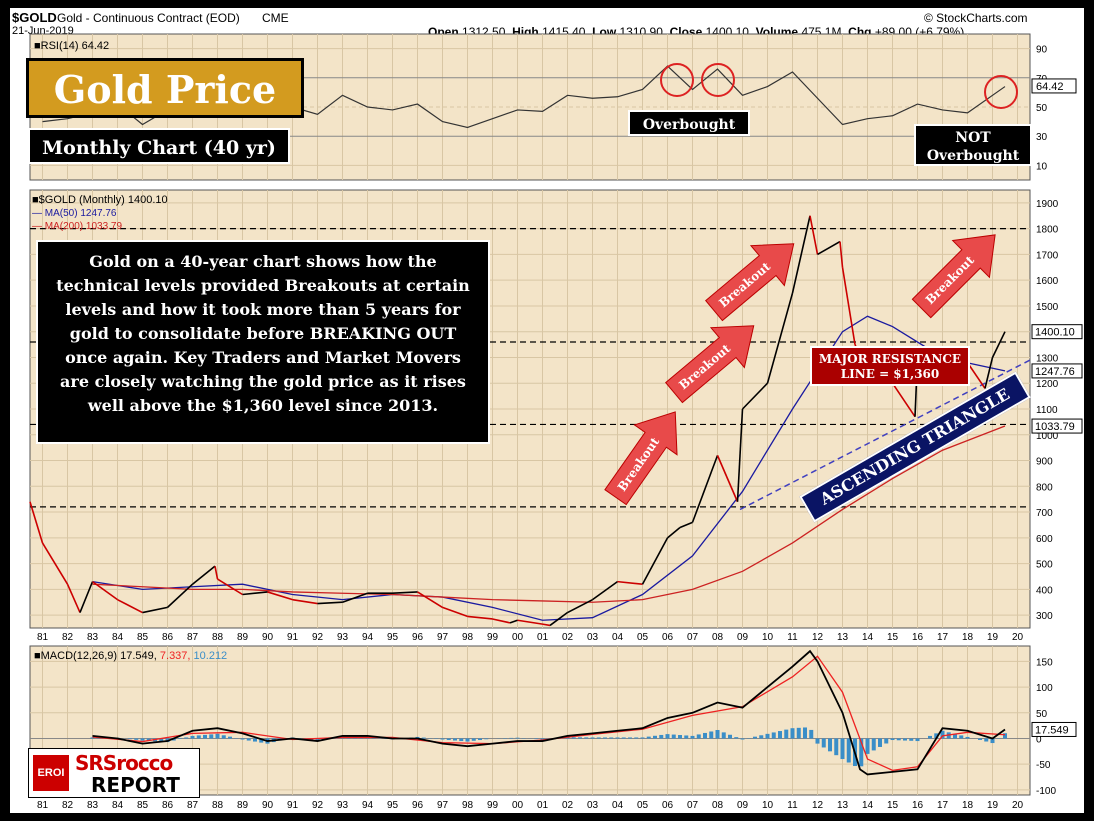  Describe the element at coordinates (43, 637) in the screenshot. I see `price-xtick-label: 81` at that location.